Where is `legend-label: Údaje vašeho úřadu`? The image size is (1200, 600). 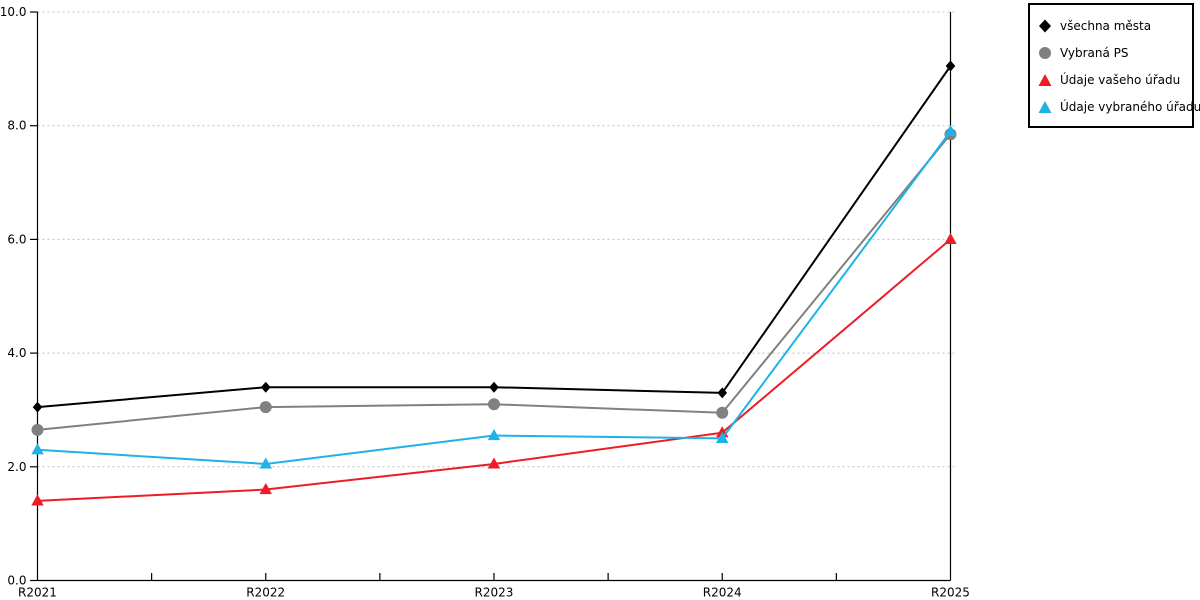 legend-label: Údaje vašeho úřadu is located at coordinates (1120, 79).